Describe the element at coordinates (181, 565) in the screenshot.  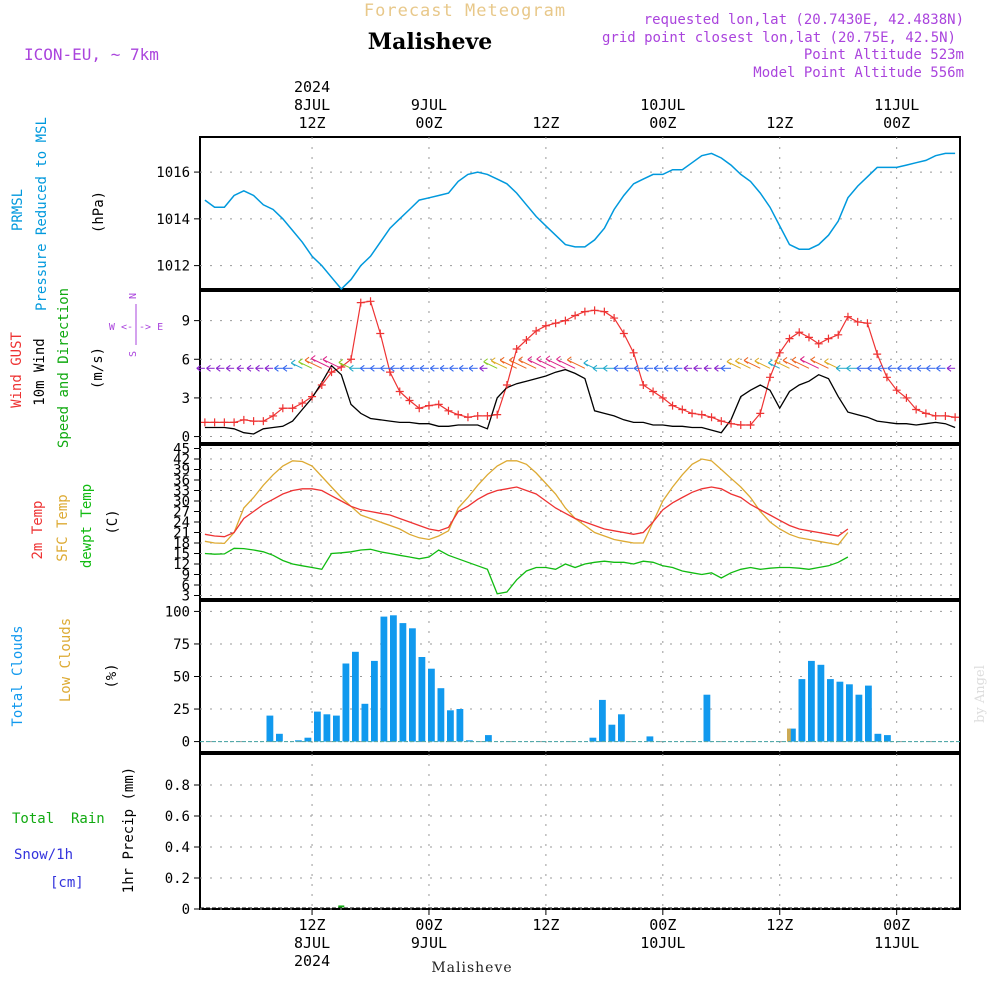
I see `temp-ytick-label-3: 12` at that location.